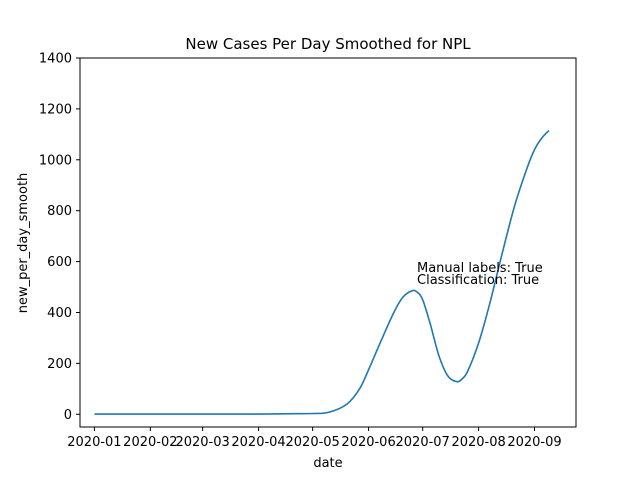  I want to click on y-tick-label: 0, so click(68, 415).